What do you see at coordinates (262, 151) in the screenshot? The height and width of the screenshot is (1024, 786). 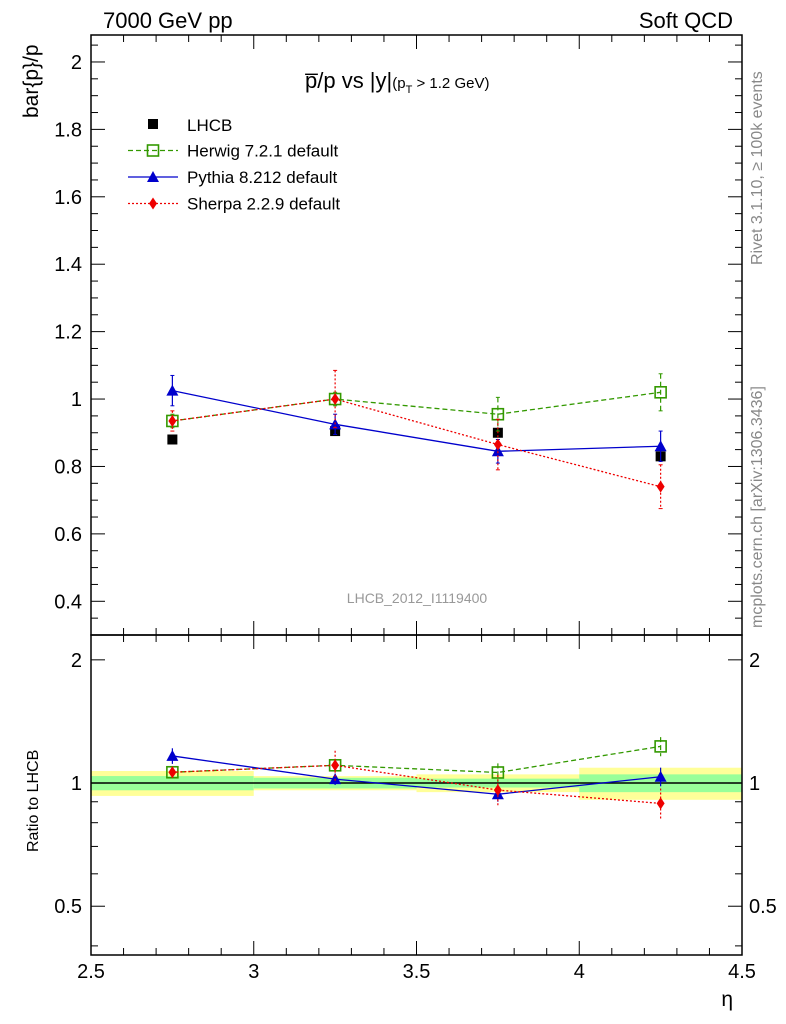 I see `legend-label: Herwig 7.2.1 default` at bounding box center [262, 151].